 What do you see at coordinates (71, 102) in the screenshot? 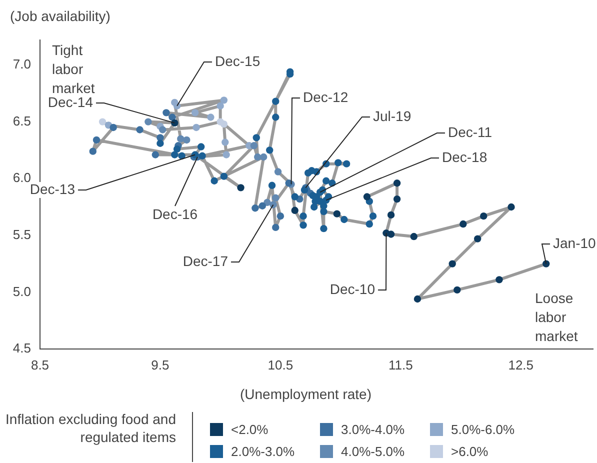
I see `annotation: Dec-14` at bounding box center [71, 102].